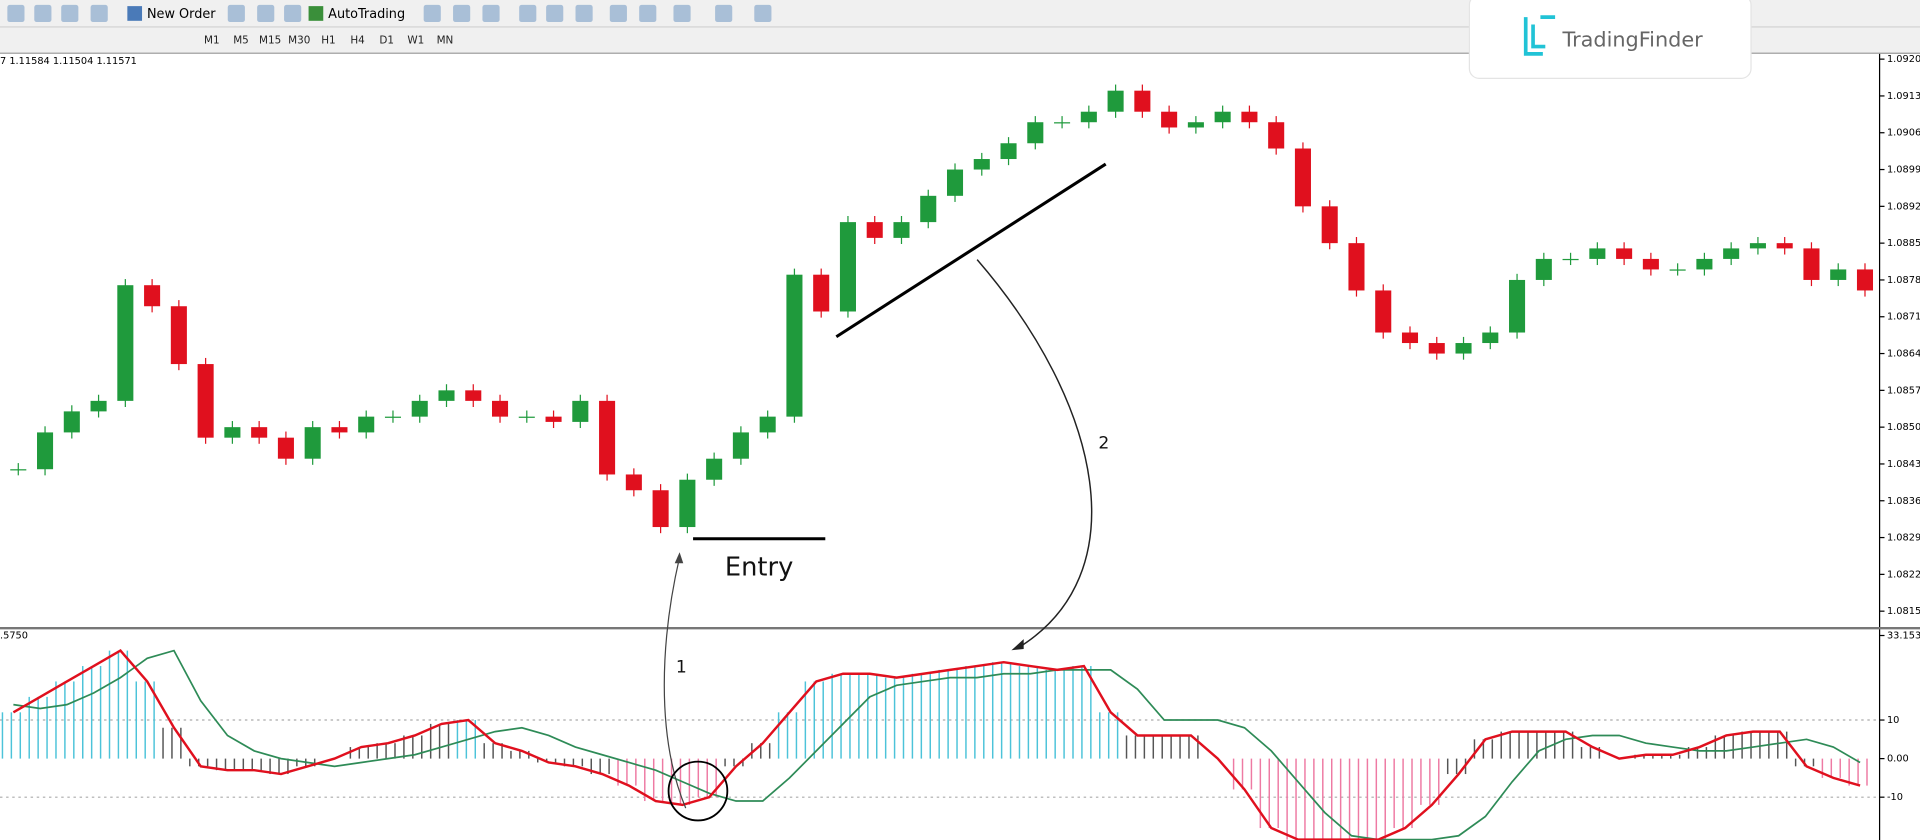 The image size is (1920, 840). I want to click on arrow-2-head, so click(1017, 645).